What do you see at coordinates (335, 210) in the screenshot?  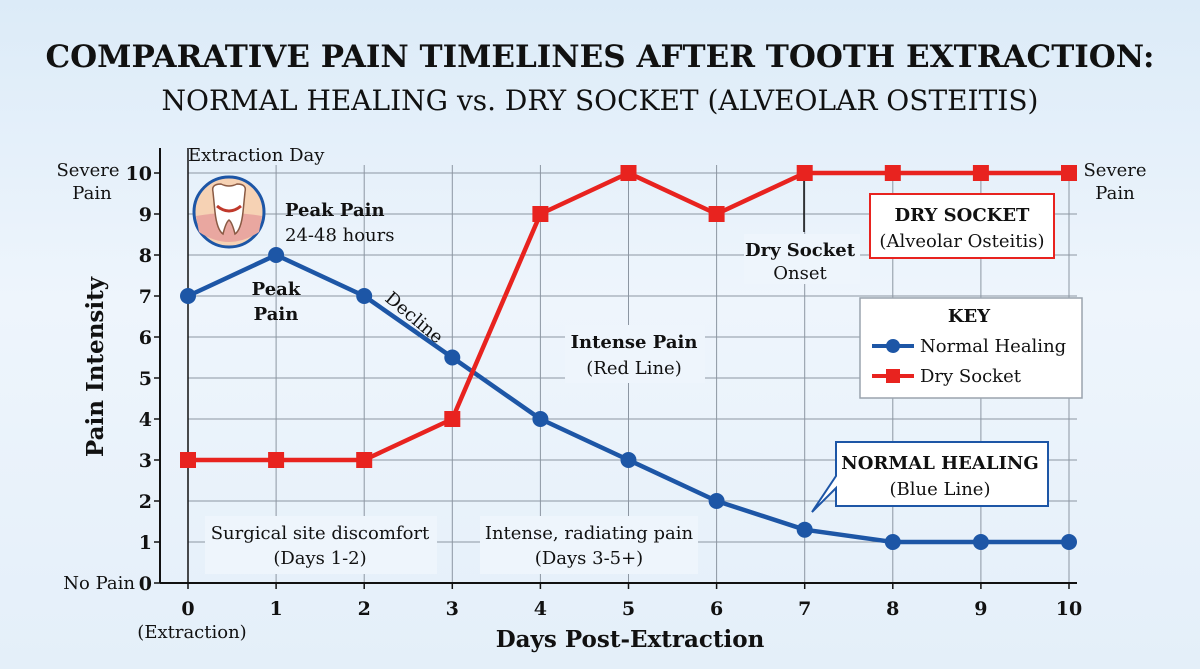 I see `peak-pain-title: Peak Pain` at bounding box center [335, 210].